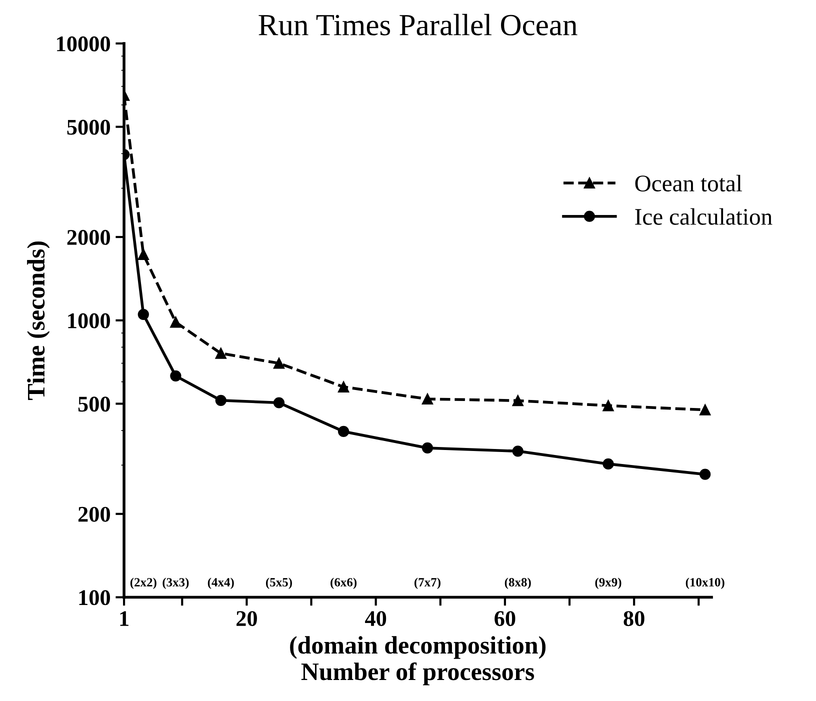 The image size is (816, 701). What do you see at coordinates (143, 584) in the screenshot?
I see `annotation: (2x2)` at bounding box center [143, 584].